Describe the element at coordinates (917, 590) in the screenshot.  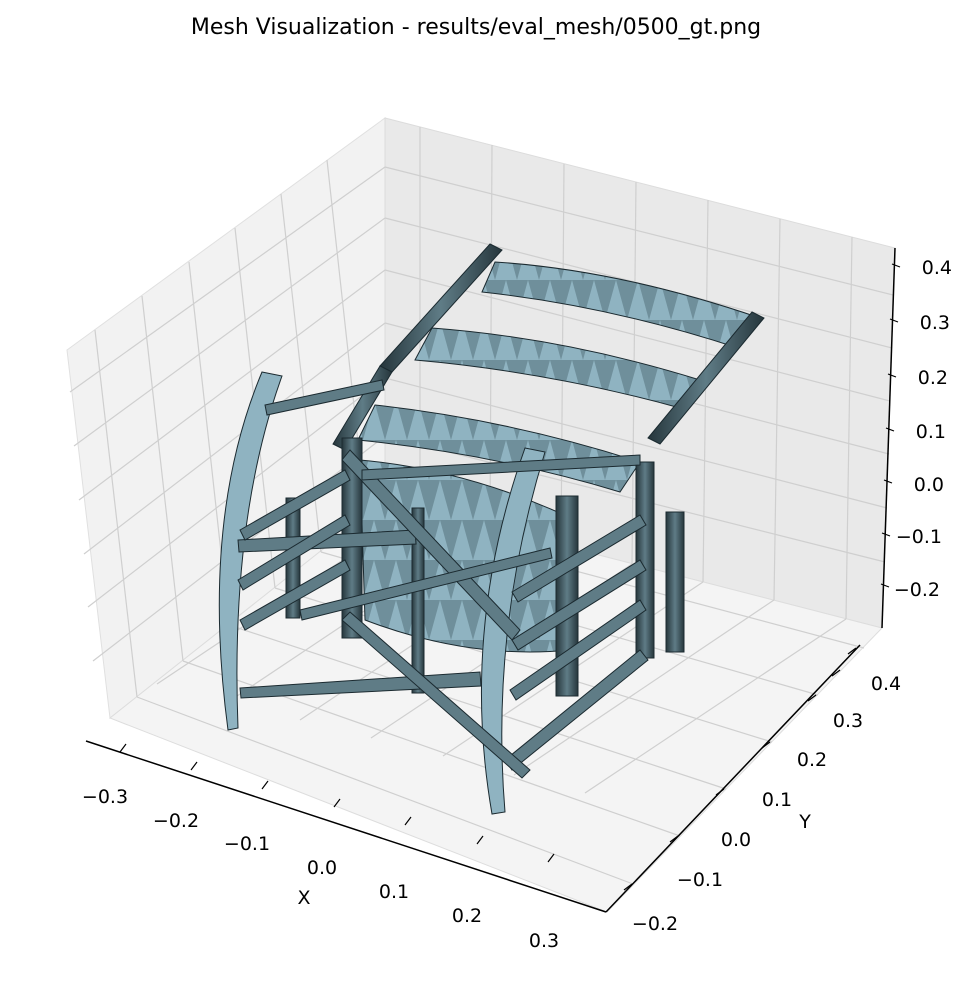
I see `z-tick-label: −0.2` at that location.